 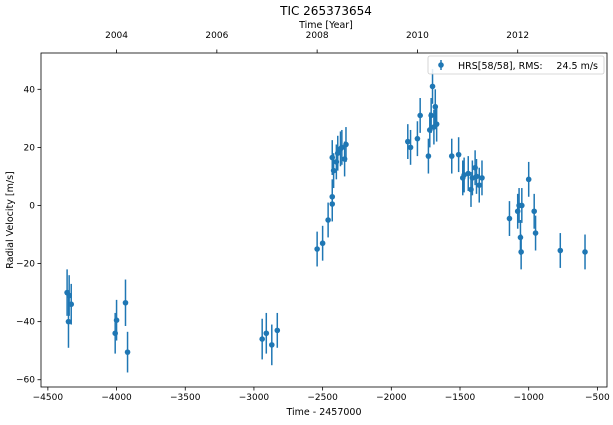 What do you see at coordinates (577, 66) in the screenshot?
I see `legend-rms: 24.5 m/s` at bounding box center [577, 66].